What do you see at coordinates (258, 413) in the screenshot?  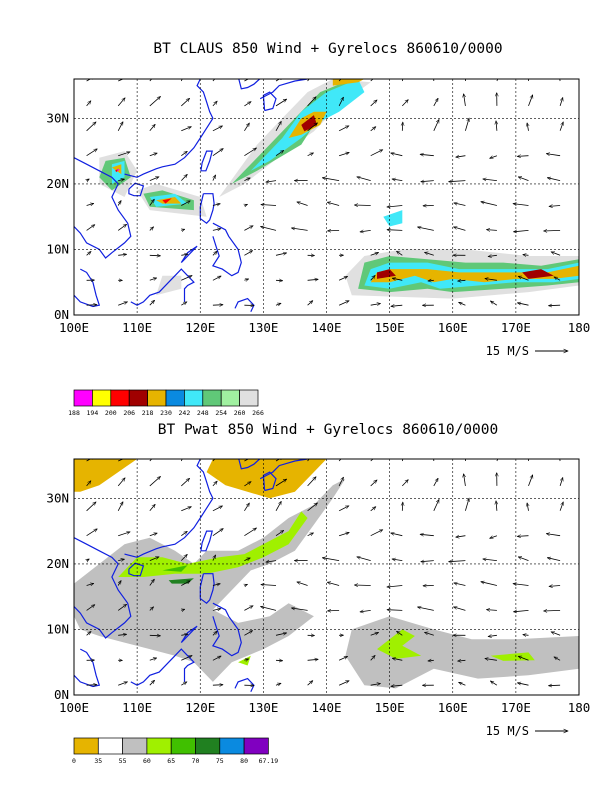 I see `colorbar-label: 266` at bounding box center [258, 413].